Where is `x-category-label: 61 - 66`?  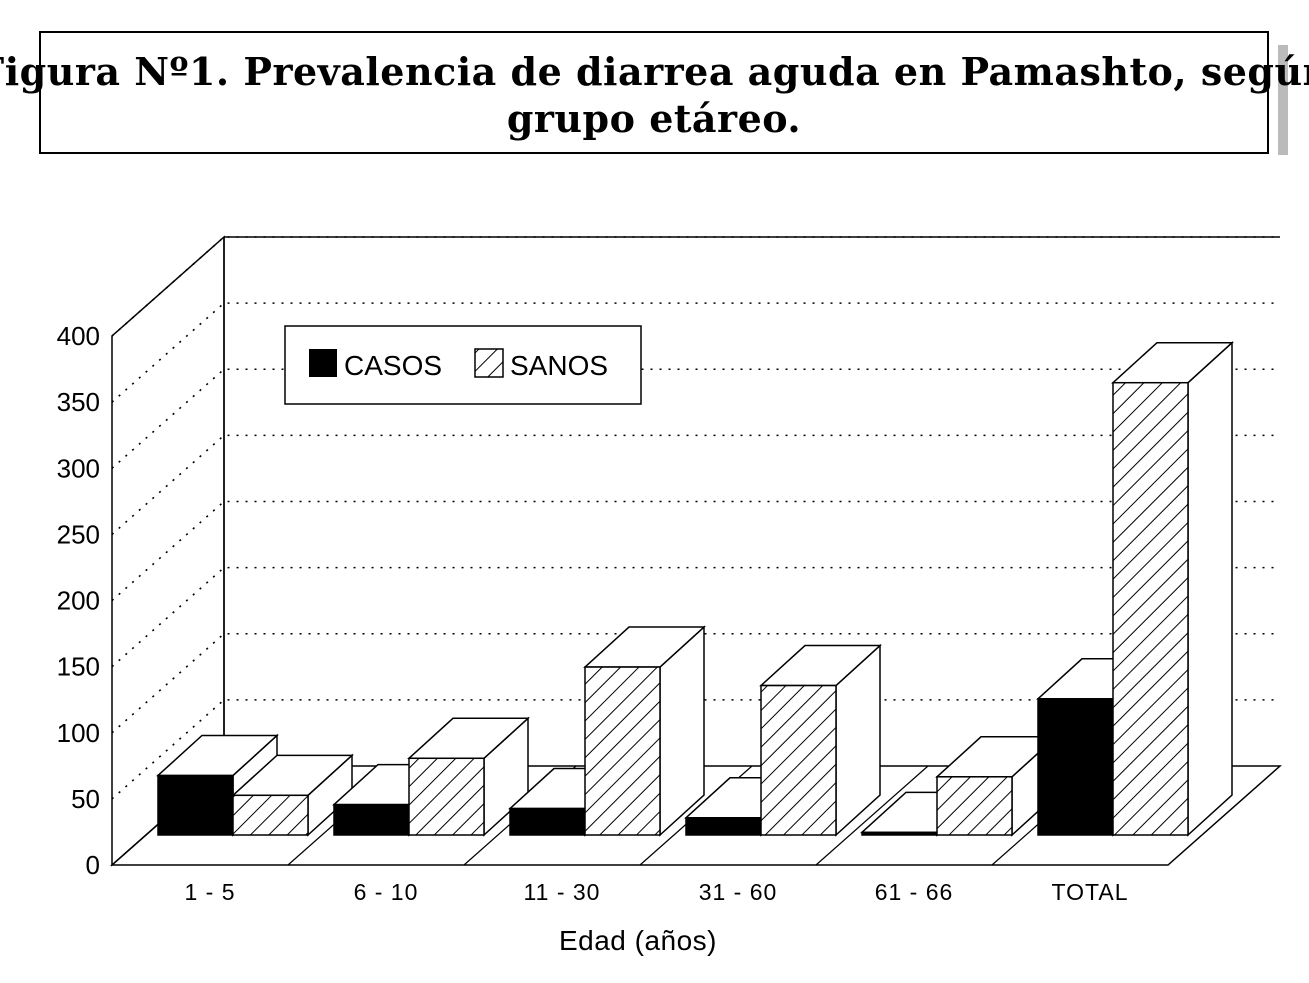 x-category-label: 61 - 66 is located at coordinates (914, 892).